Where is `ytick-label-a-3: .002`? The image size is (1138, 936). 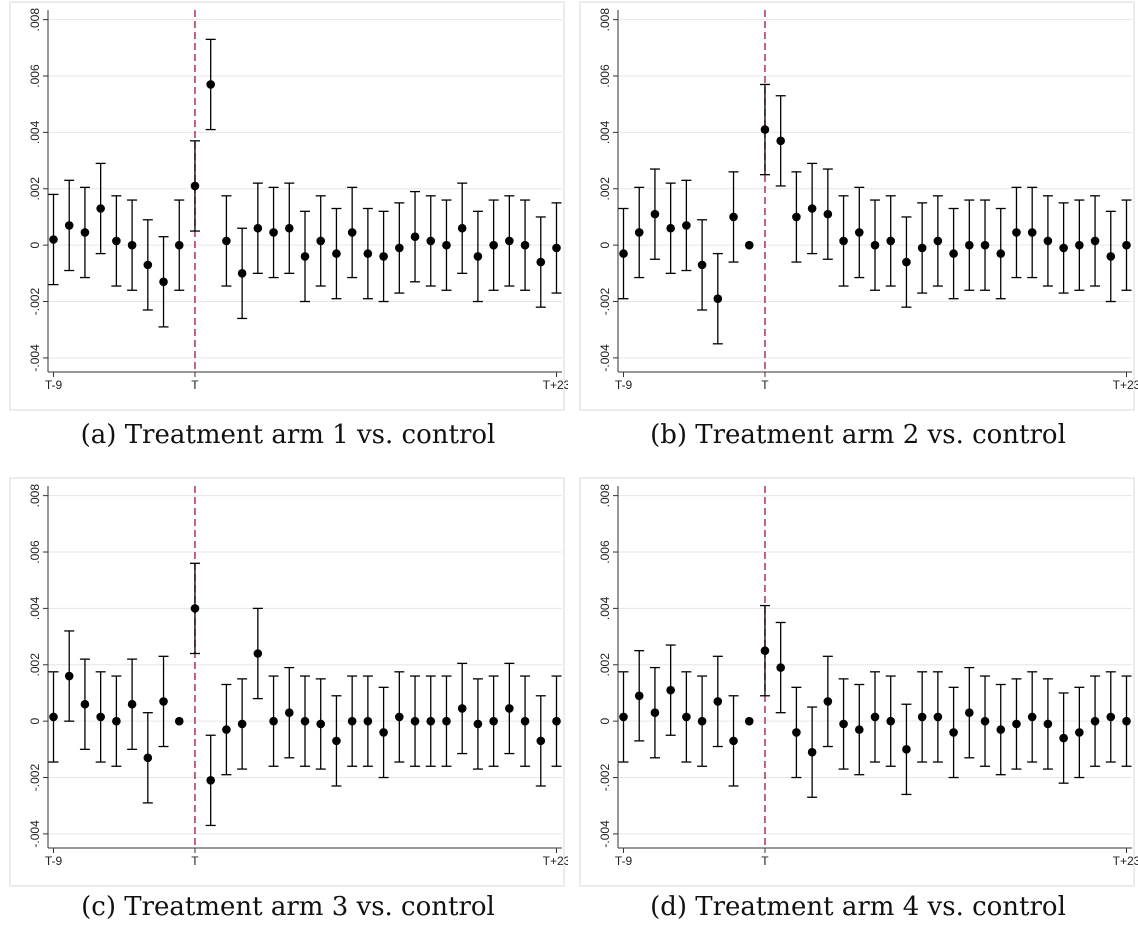
ytick-label-a-3: .002 is located at coordinates (35, 189).